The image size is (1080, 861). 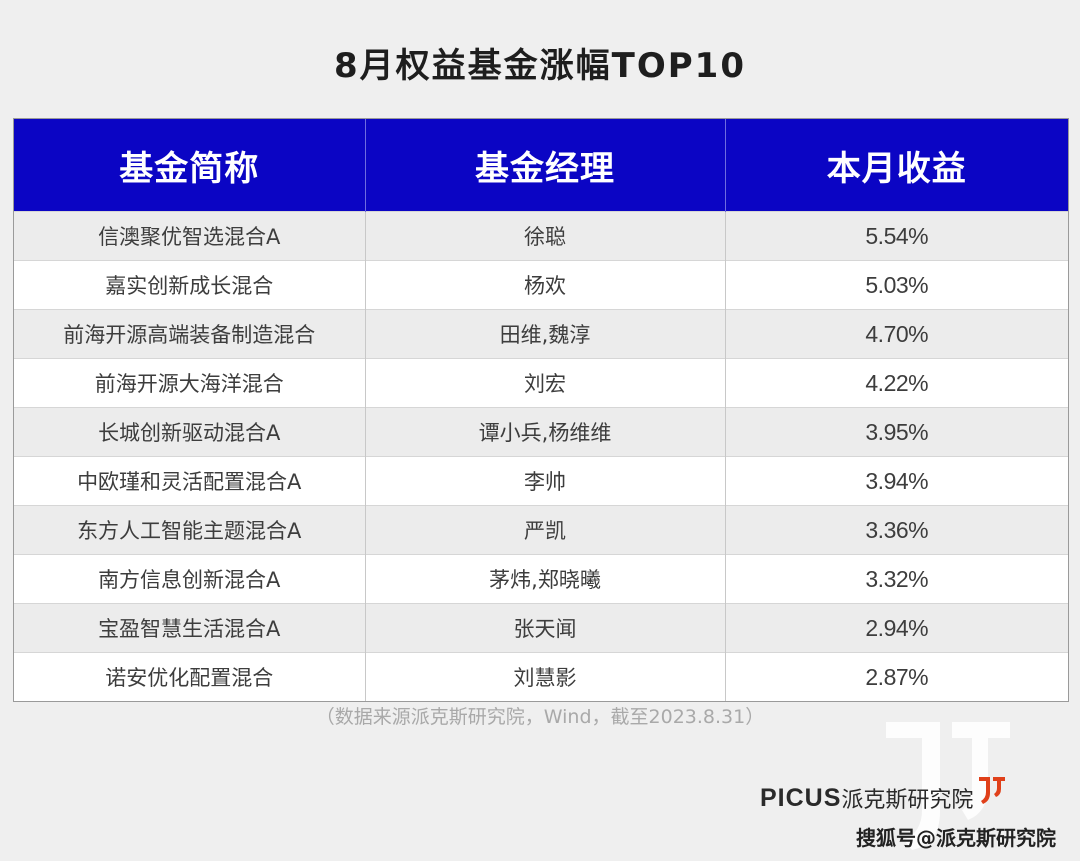 What do you see at coordinates (545, 334) in the screenshot?
I see `manager-cell: 田维,魏淳` at bounding box center [545, 334].